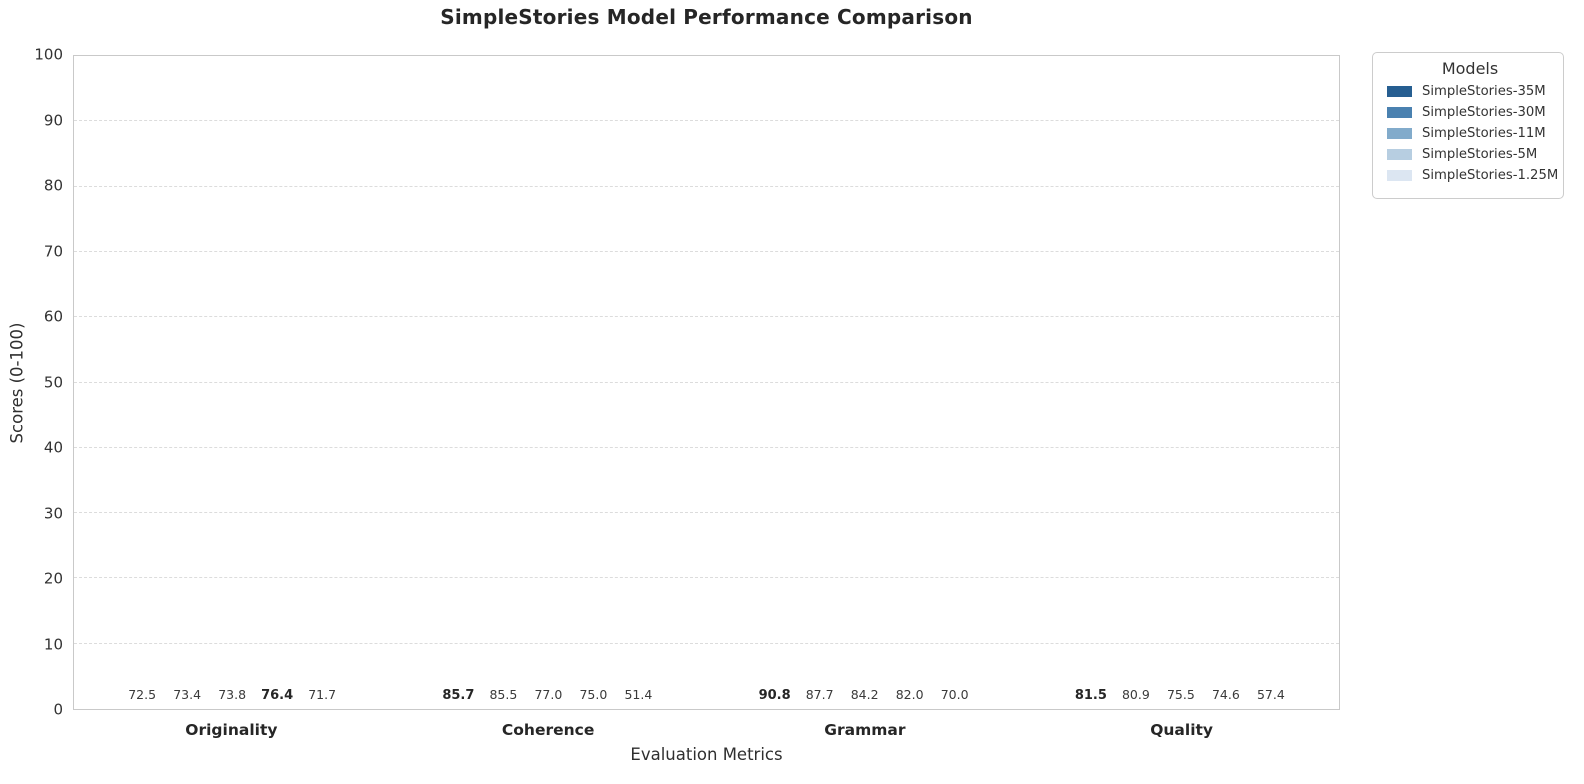  Describe the element at coordinates (1470, 68) in the screenshot. I see `legend-title: Models` at that location.